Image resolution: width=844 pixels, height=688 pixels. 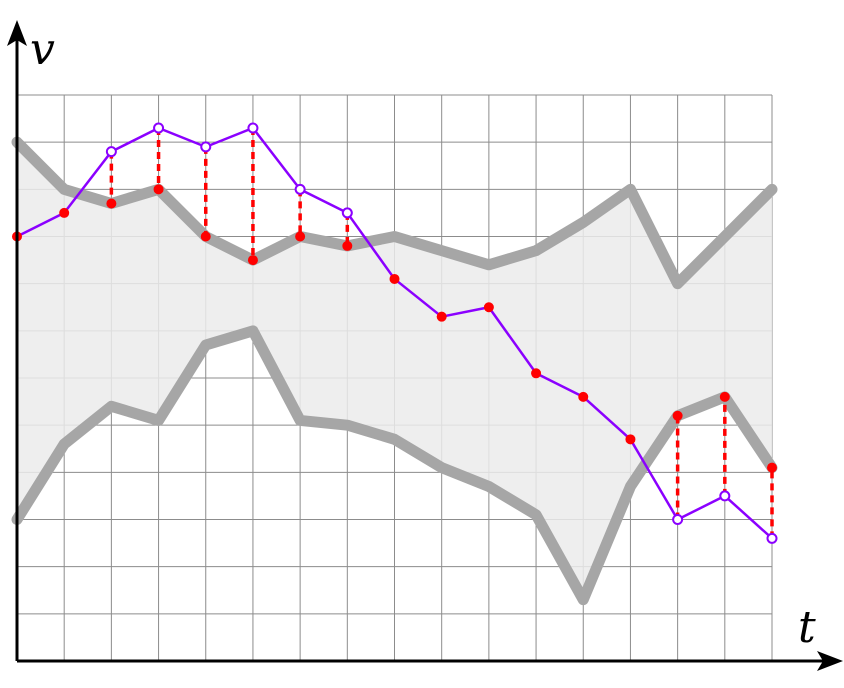 I want to click on y-axis-label: v, so click(x=42, y=49).